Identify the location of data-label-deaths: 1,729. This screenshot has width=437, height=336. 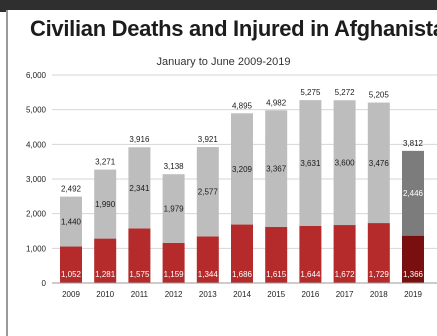
(379, 274).